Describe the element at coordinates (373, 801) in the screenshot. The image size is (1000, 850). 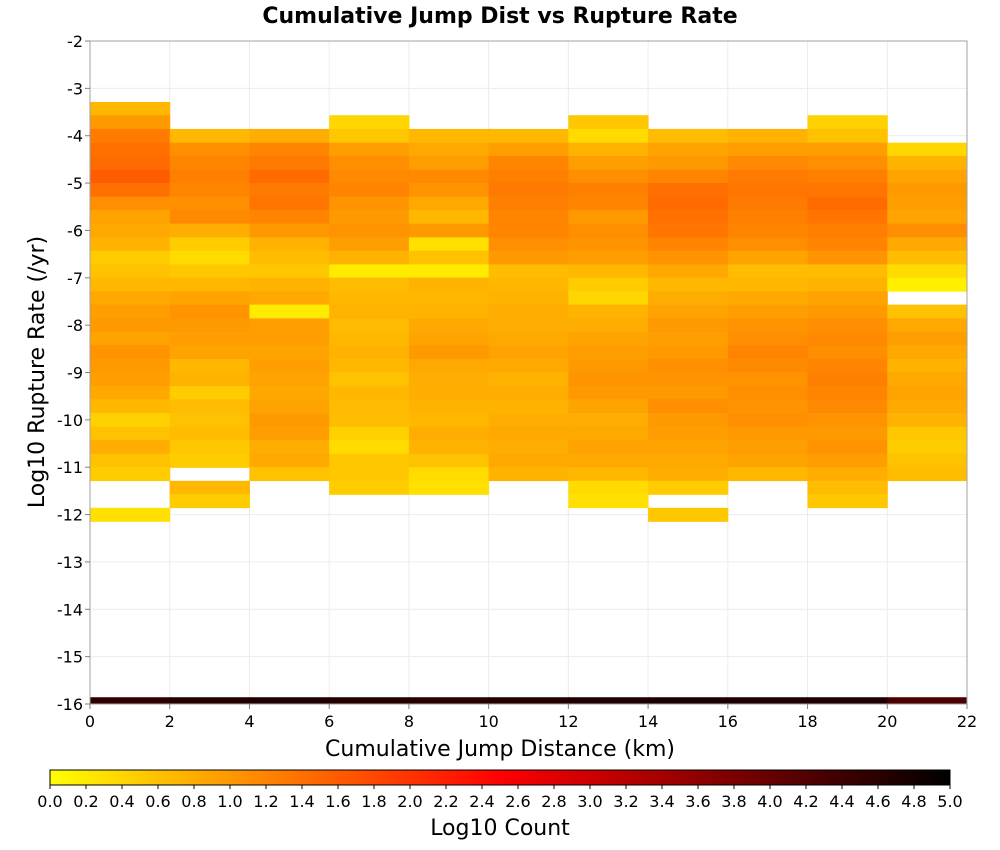
I see `colorbar-tick-label: 1.8` at that location.